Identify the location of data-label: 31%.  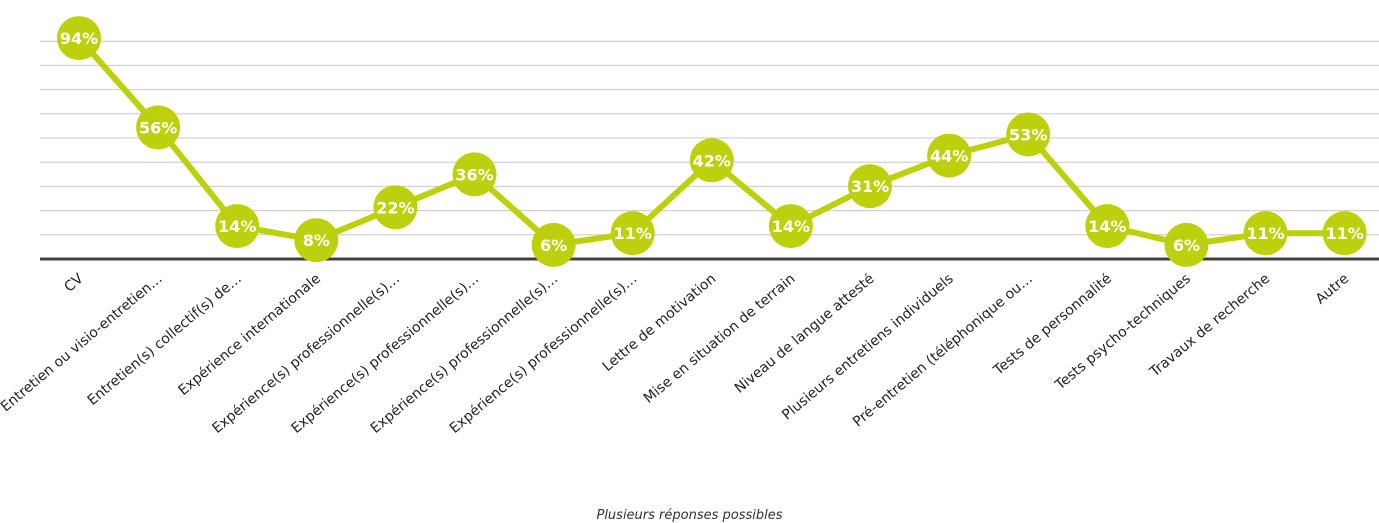
(870, 186).